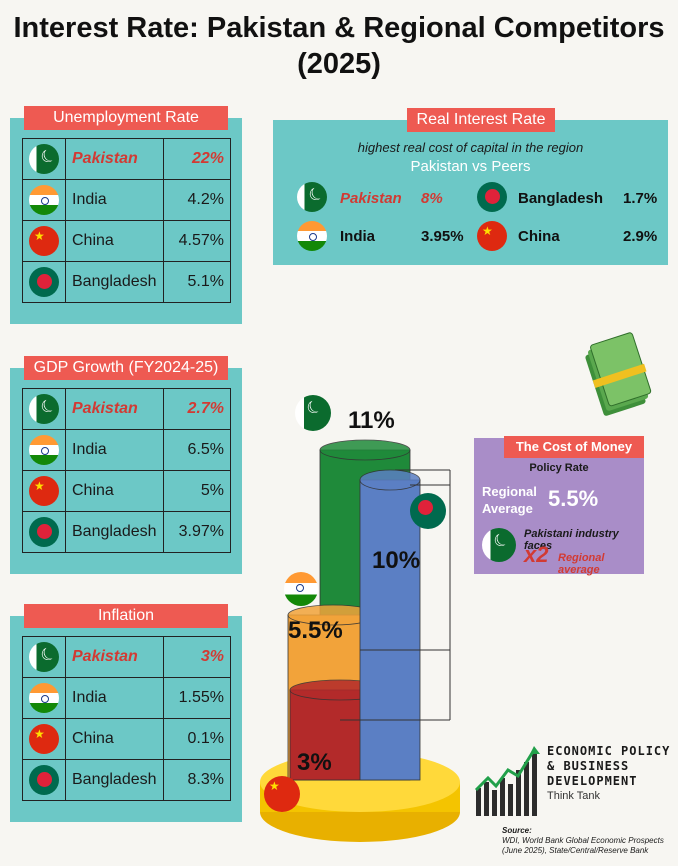 This screenshot has width=678, height=866. What do you see at coordinates (126, 616) in the screenshot?
I see `inflation-title: Inflation` at bounding box center [126, 616].